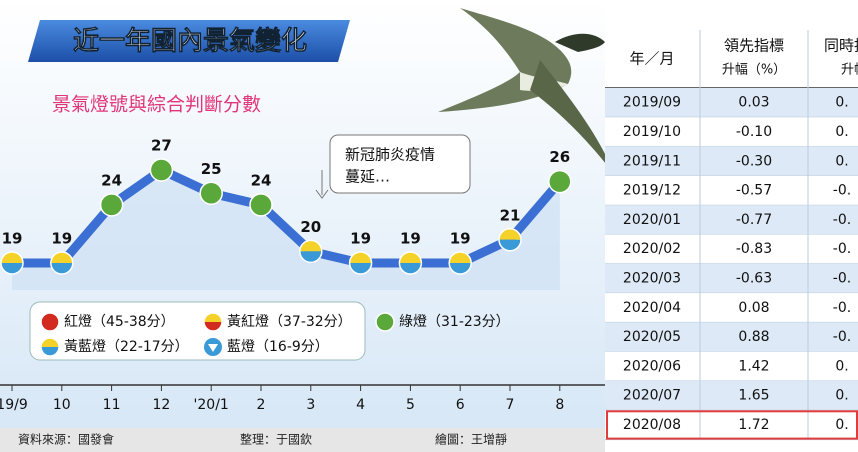 This screenshot has width=858, height=452. What do you see at coordinates (310, 405) in the screenshot?
I see `x-tick-label: 3` at bounding box center [310, 405].